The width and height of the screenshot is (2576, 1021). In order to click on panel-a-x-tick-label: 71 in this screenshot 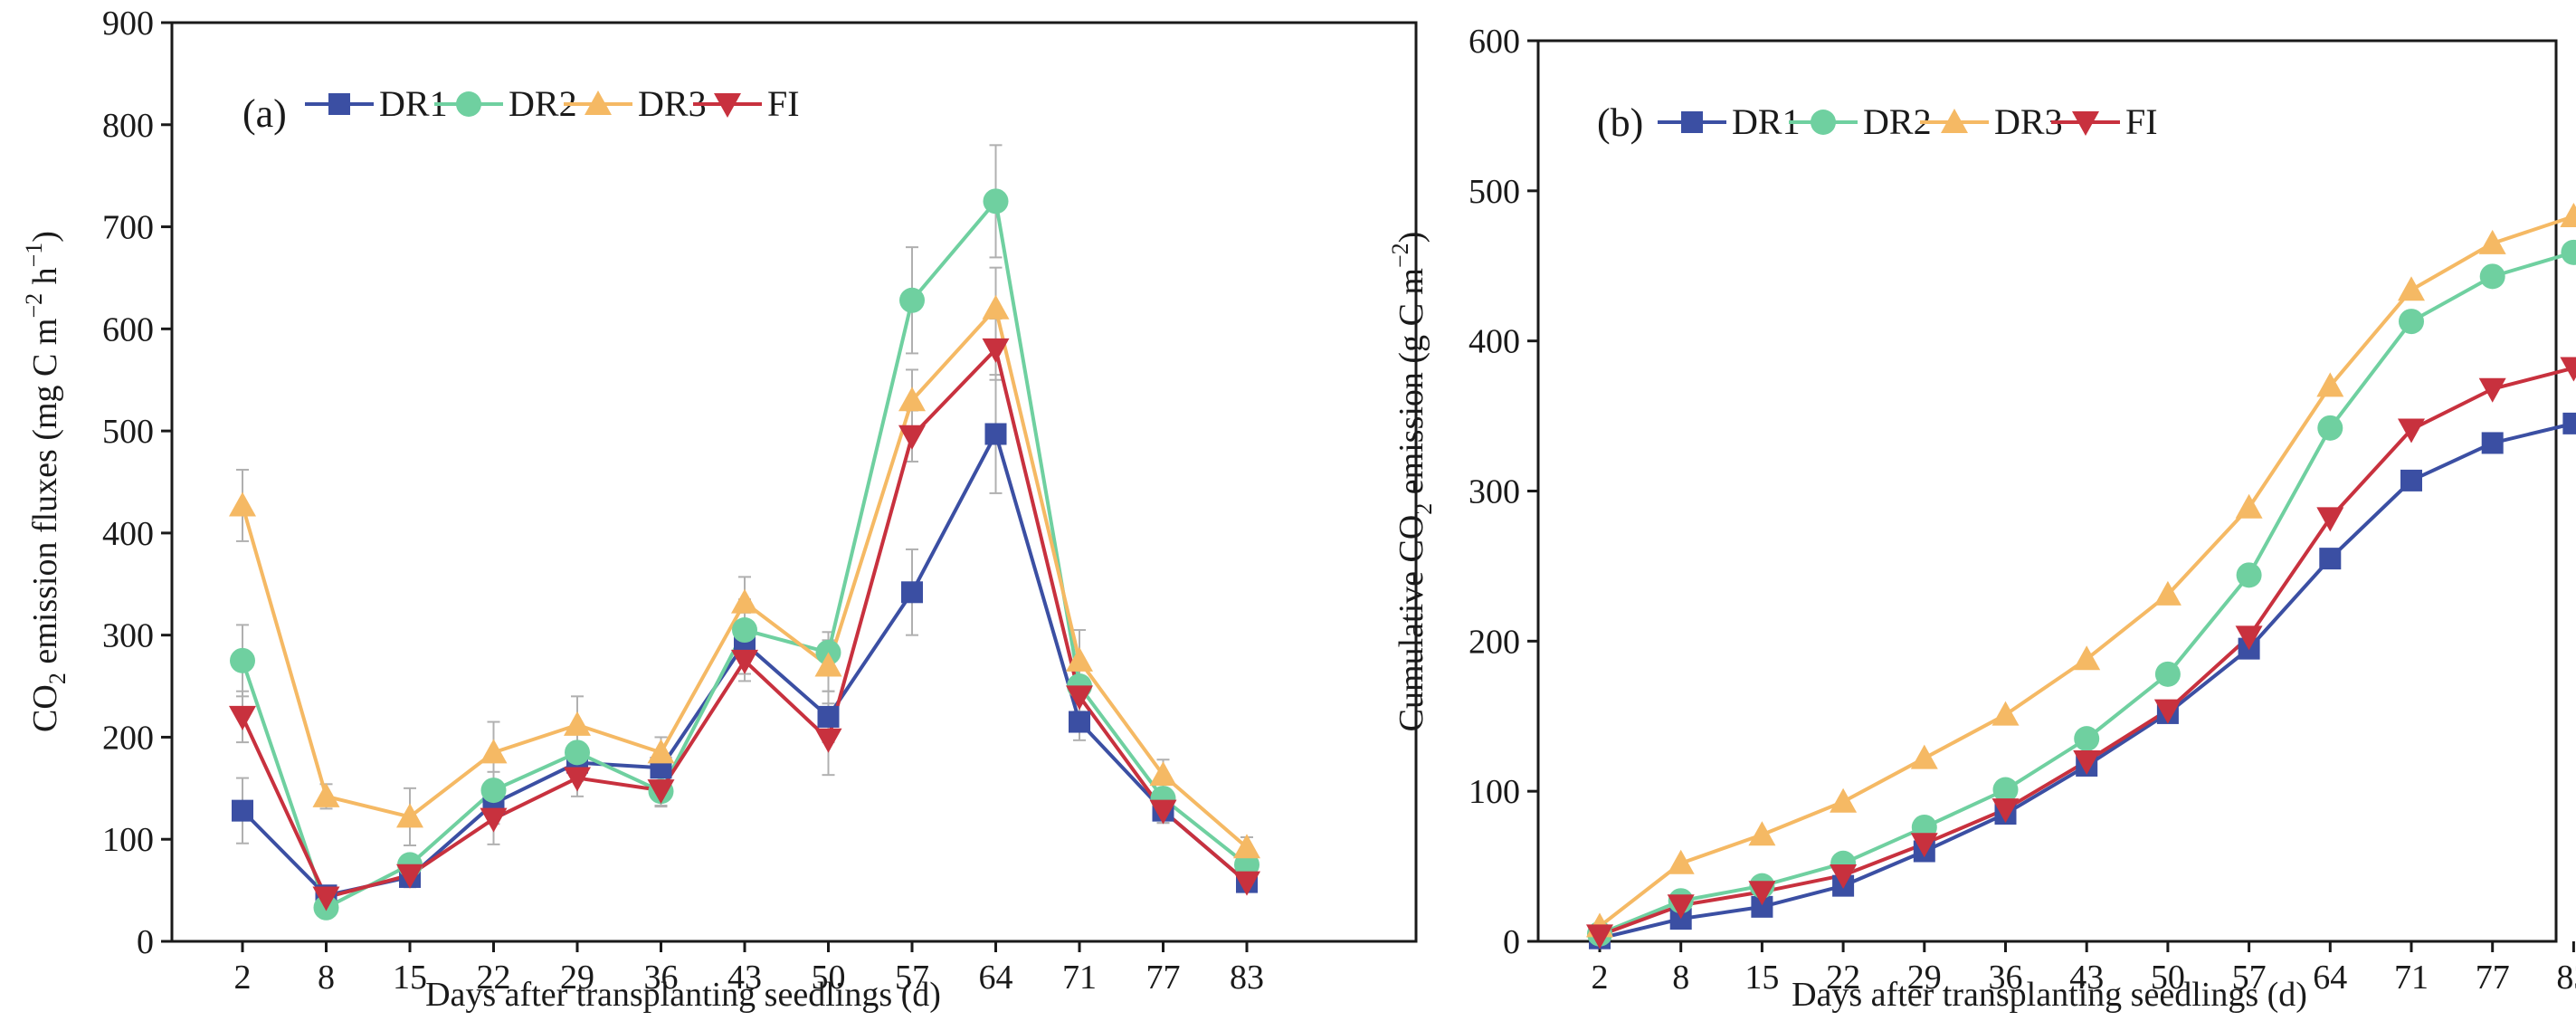, I will do `click(1079, 978)`.